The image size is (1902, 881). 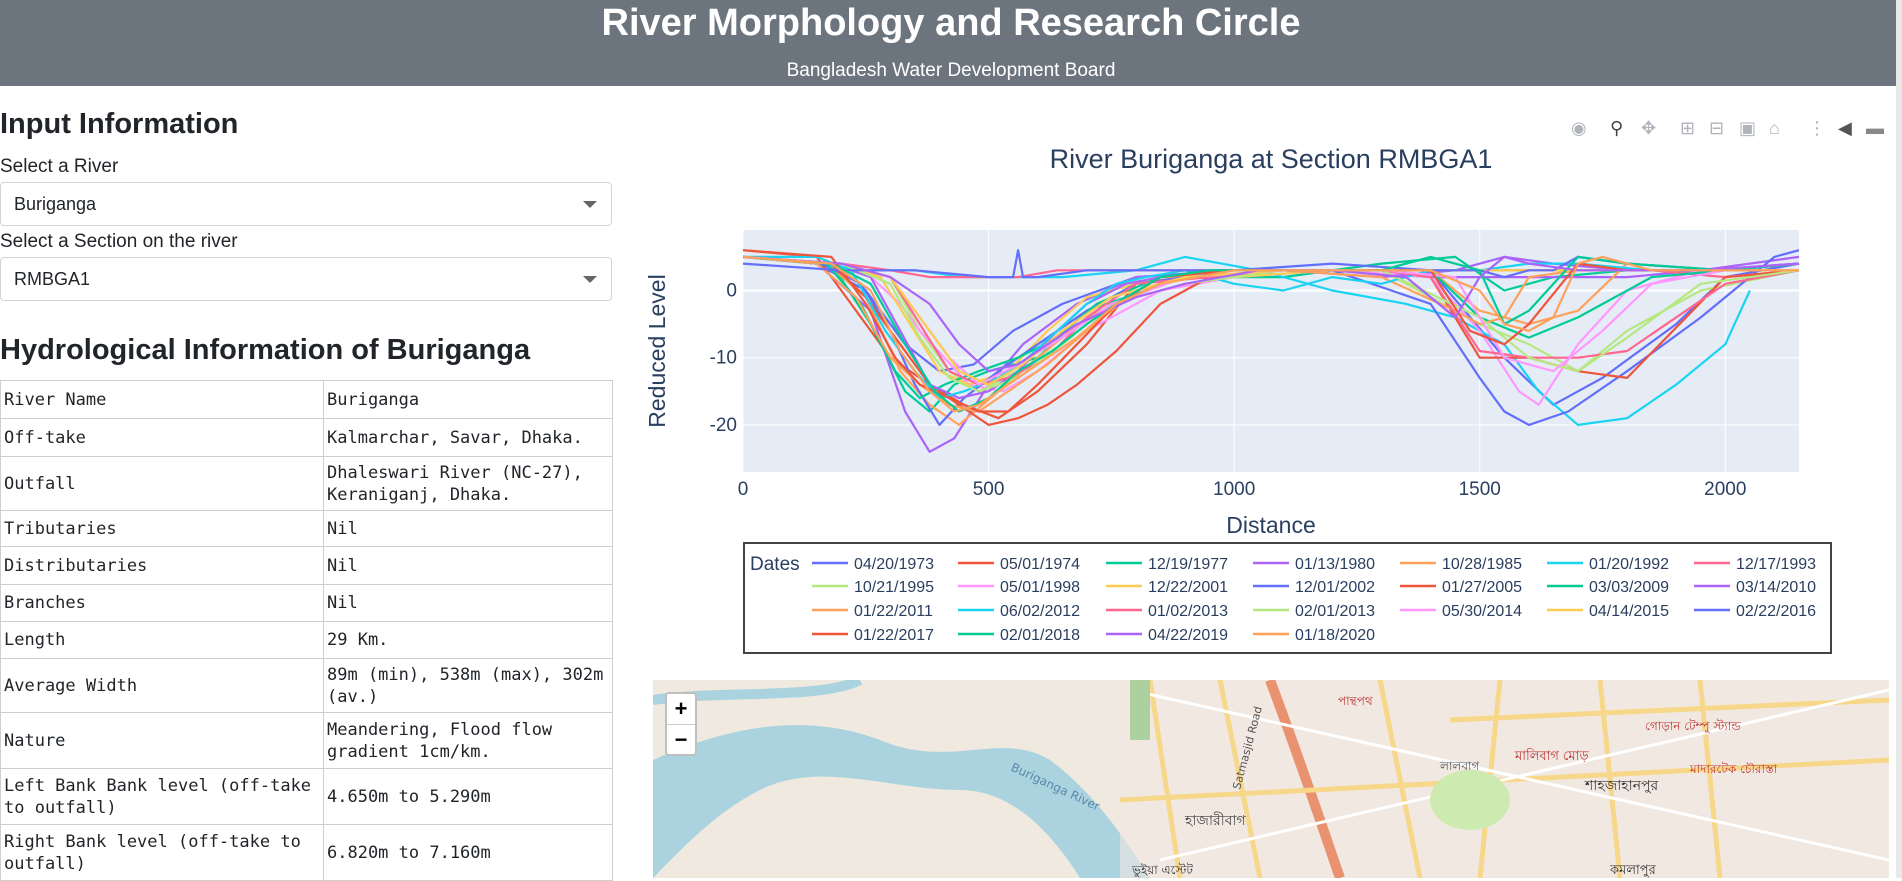 I want to click on legend-item: 03/03/2009, so click(x=1629, y=587).